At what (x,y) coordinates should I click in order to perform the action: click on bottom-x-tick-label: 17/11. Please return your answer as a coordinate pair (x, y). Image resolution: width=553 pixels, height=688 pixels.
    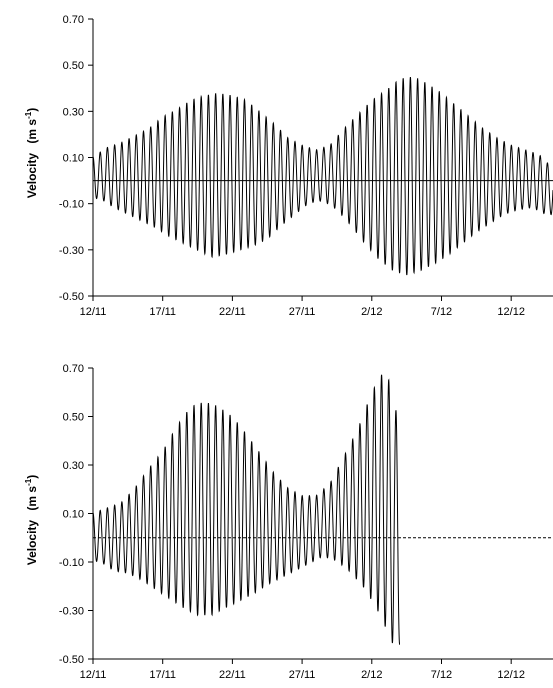
    Looking at the image, I should click on (162, 675).